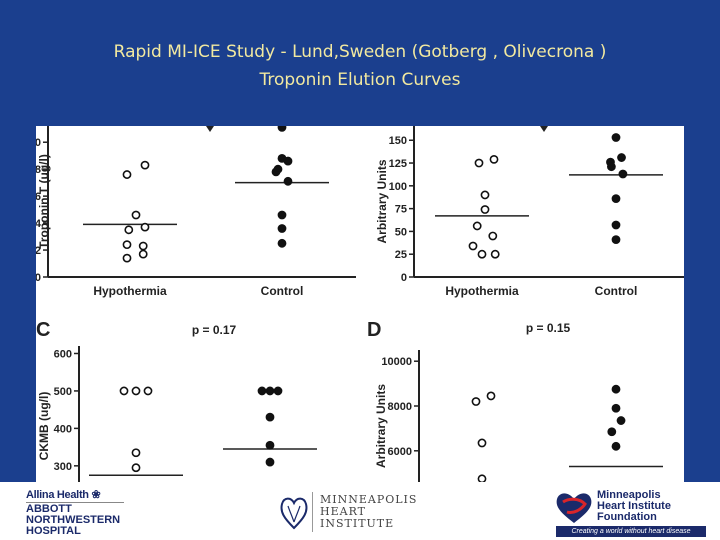  I want to click on title-line-2: Troponin Elution Curves, so click(360, 80).